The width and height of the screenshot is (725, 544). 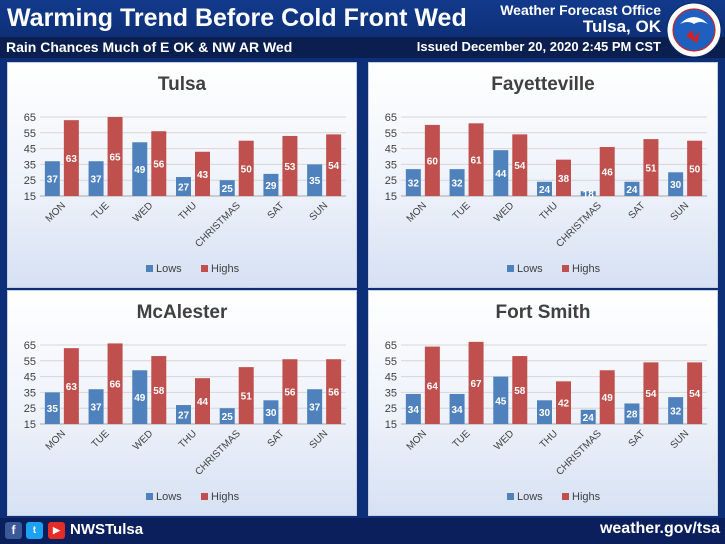 I want to click on office-name: Weather Forecast Office, so click(x=580, y=10).